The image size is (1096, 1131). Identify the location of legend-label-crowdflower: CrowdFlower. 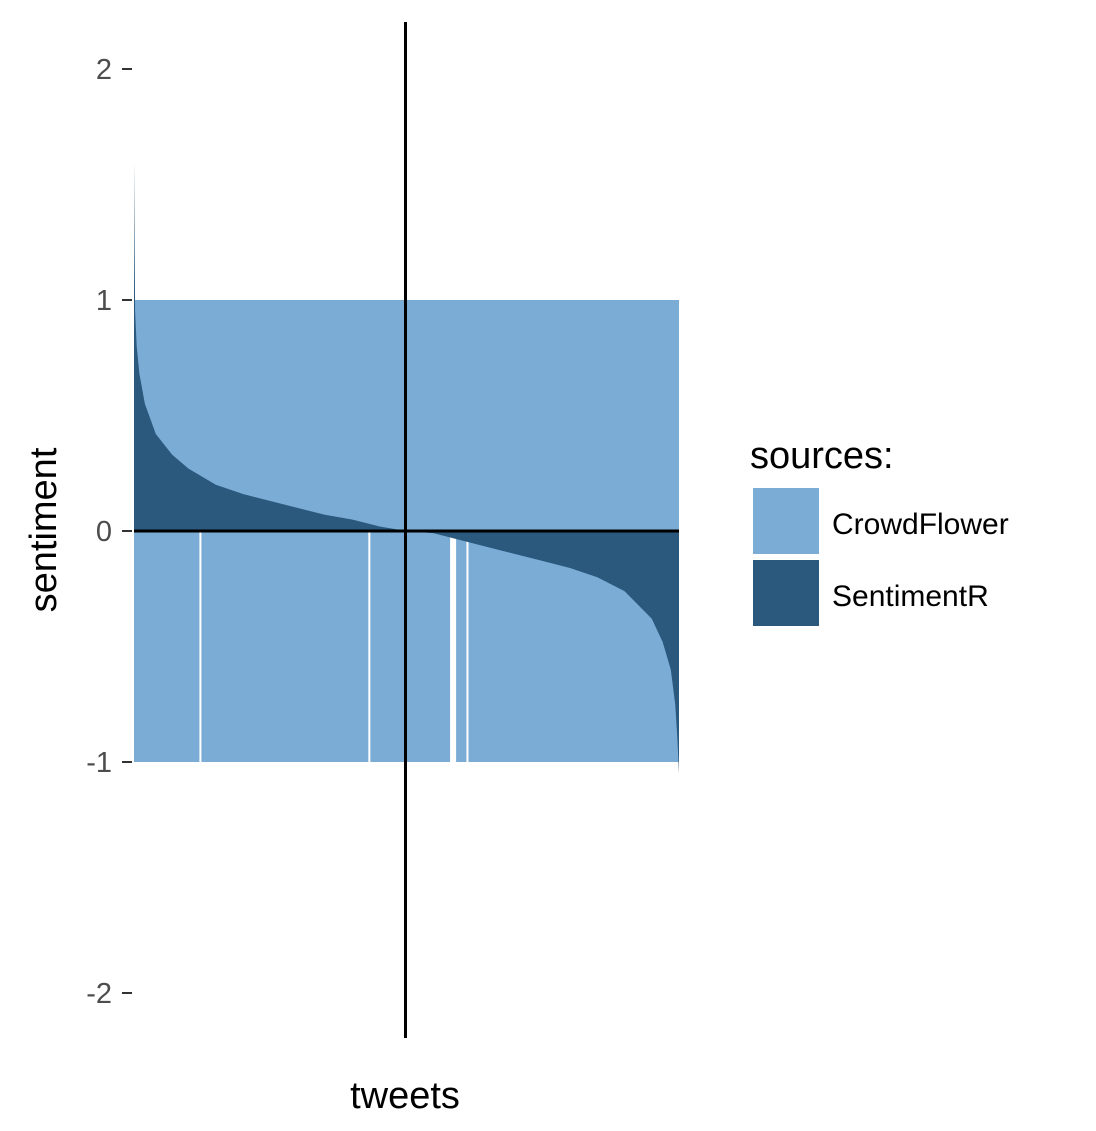
(920, 524).